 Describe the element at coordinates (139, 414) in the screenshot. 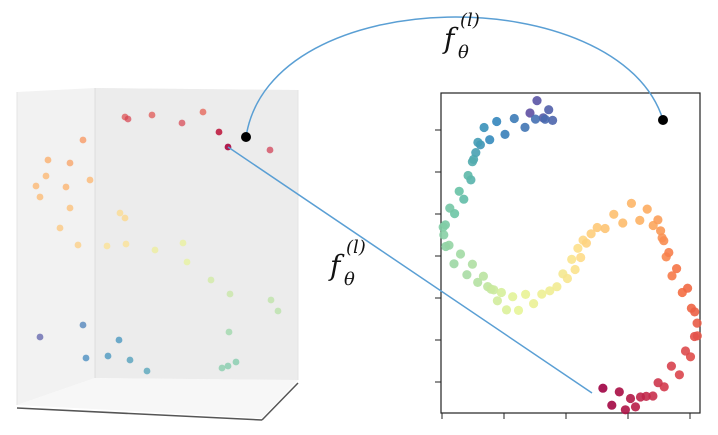

I see `cube-floor-edge` at that location.